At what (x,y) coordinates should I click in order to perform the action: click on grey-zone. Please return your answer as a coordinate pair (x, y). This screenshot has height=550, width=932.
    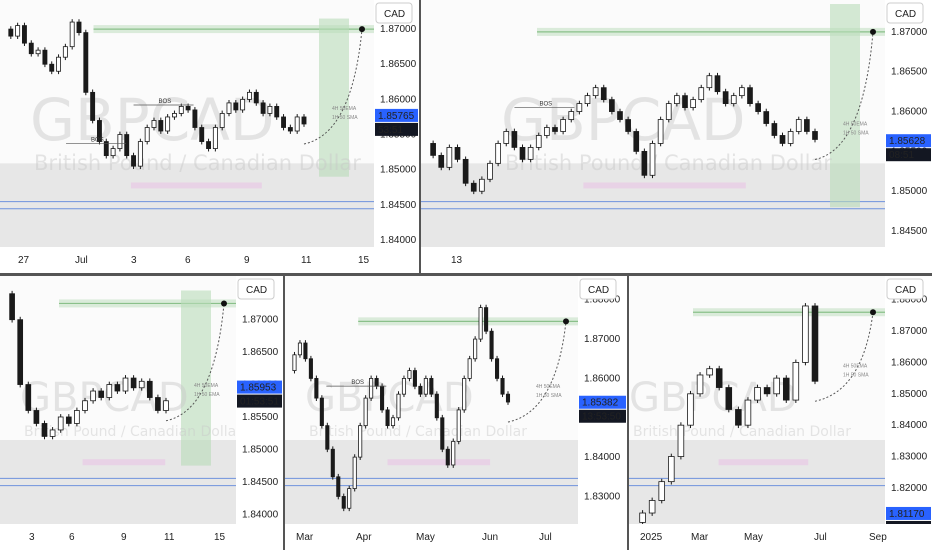
    Looking at the image, I should click on (431, 482).